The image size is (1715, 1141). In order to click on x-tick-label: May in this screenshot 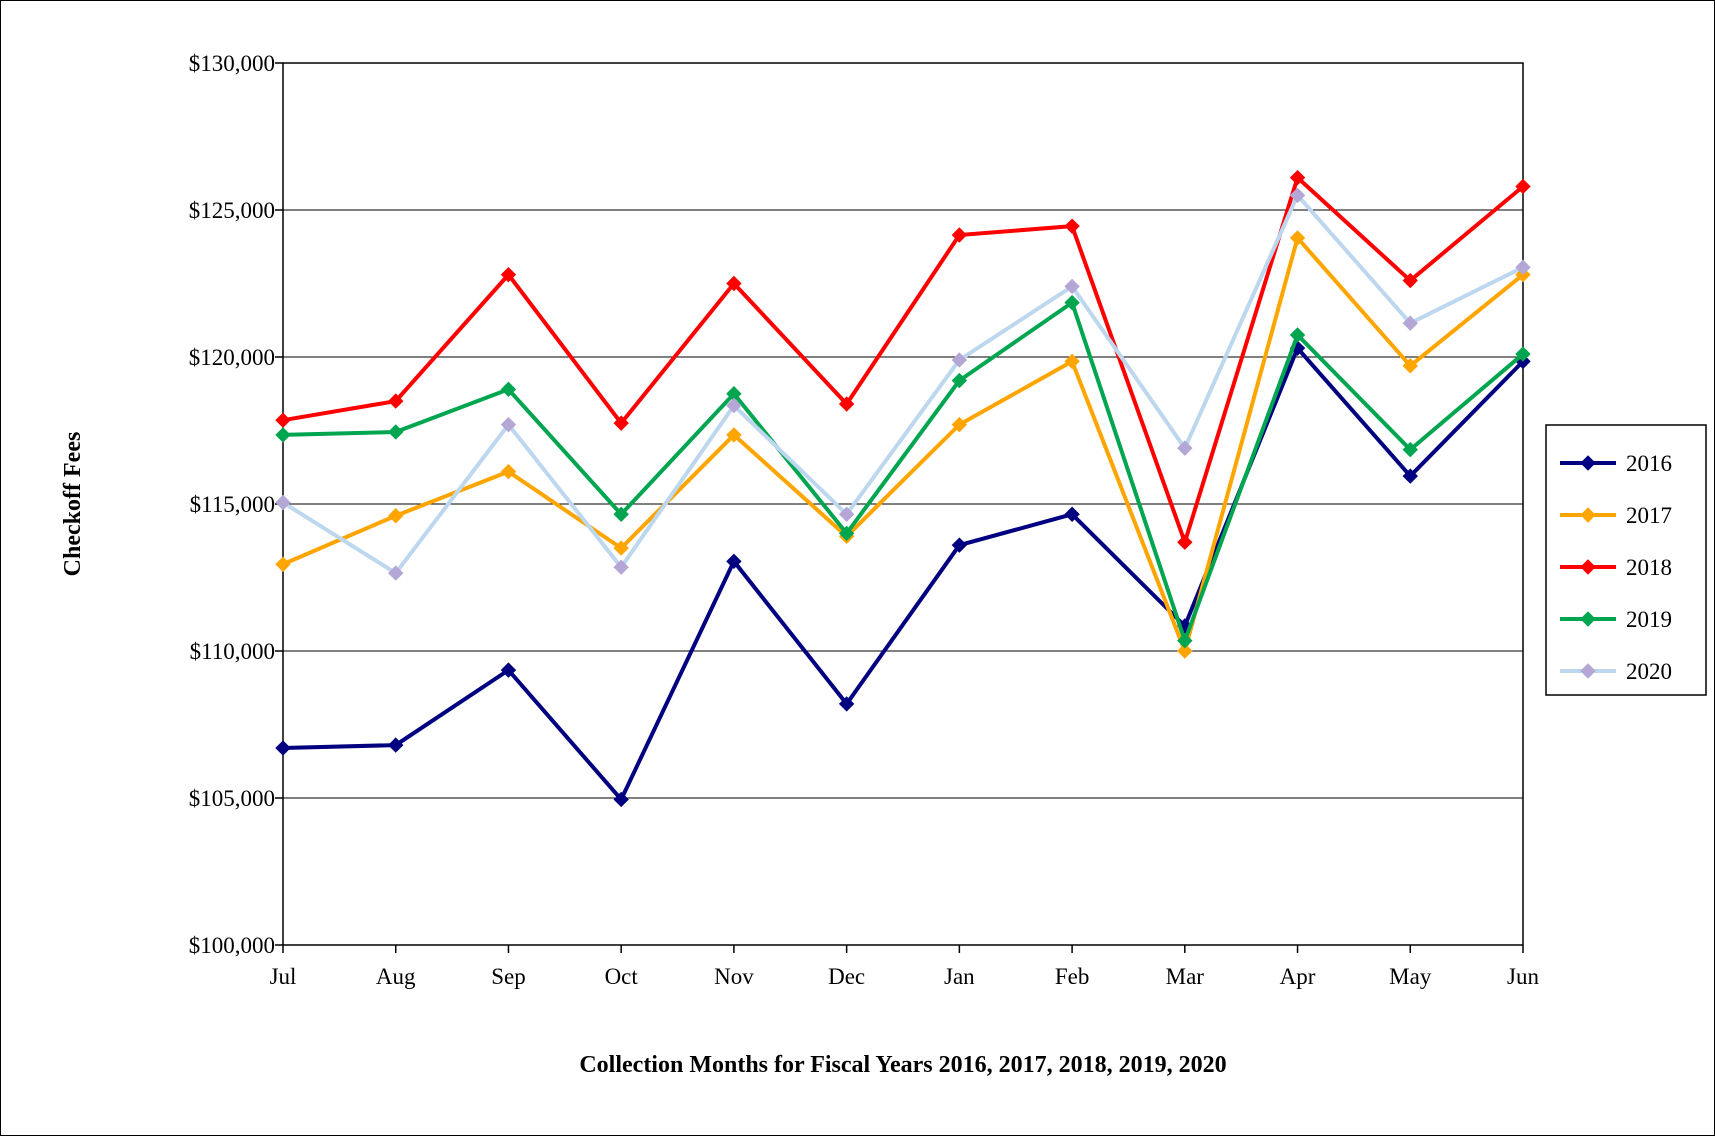, I will do `click(1410, 976)`.